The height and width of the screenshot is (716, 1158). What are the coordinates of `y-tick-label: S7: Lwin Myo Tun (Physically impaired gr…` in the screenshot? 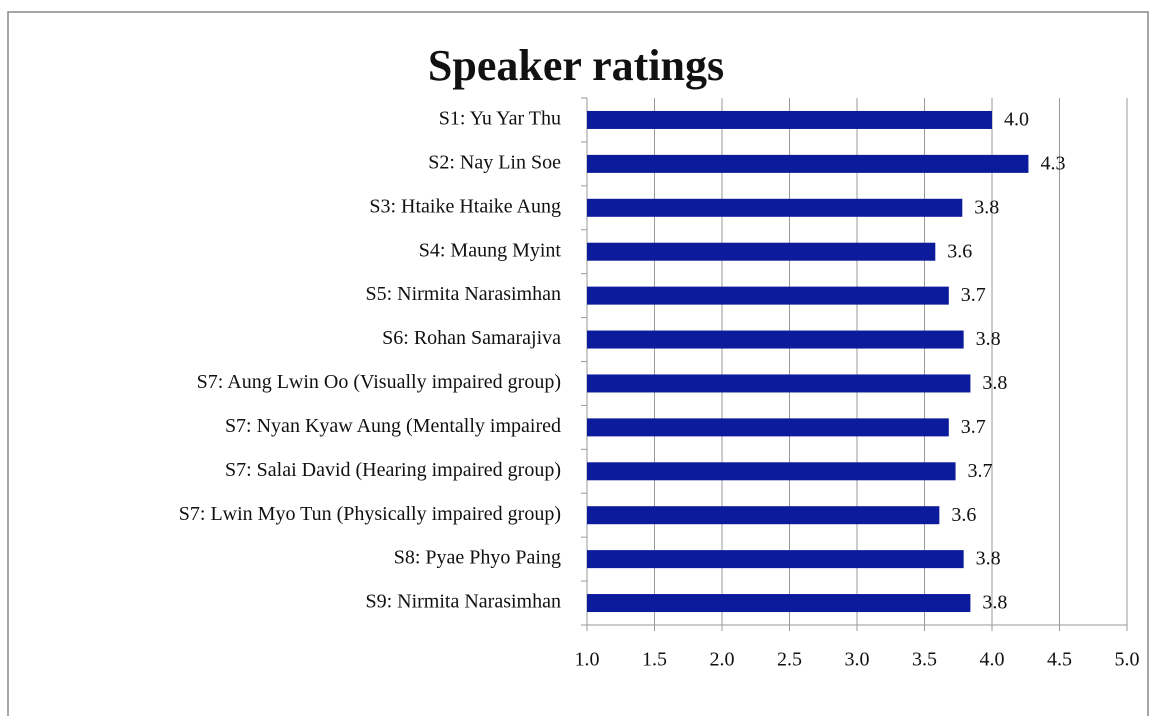 It's located at (370, 514).